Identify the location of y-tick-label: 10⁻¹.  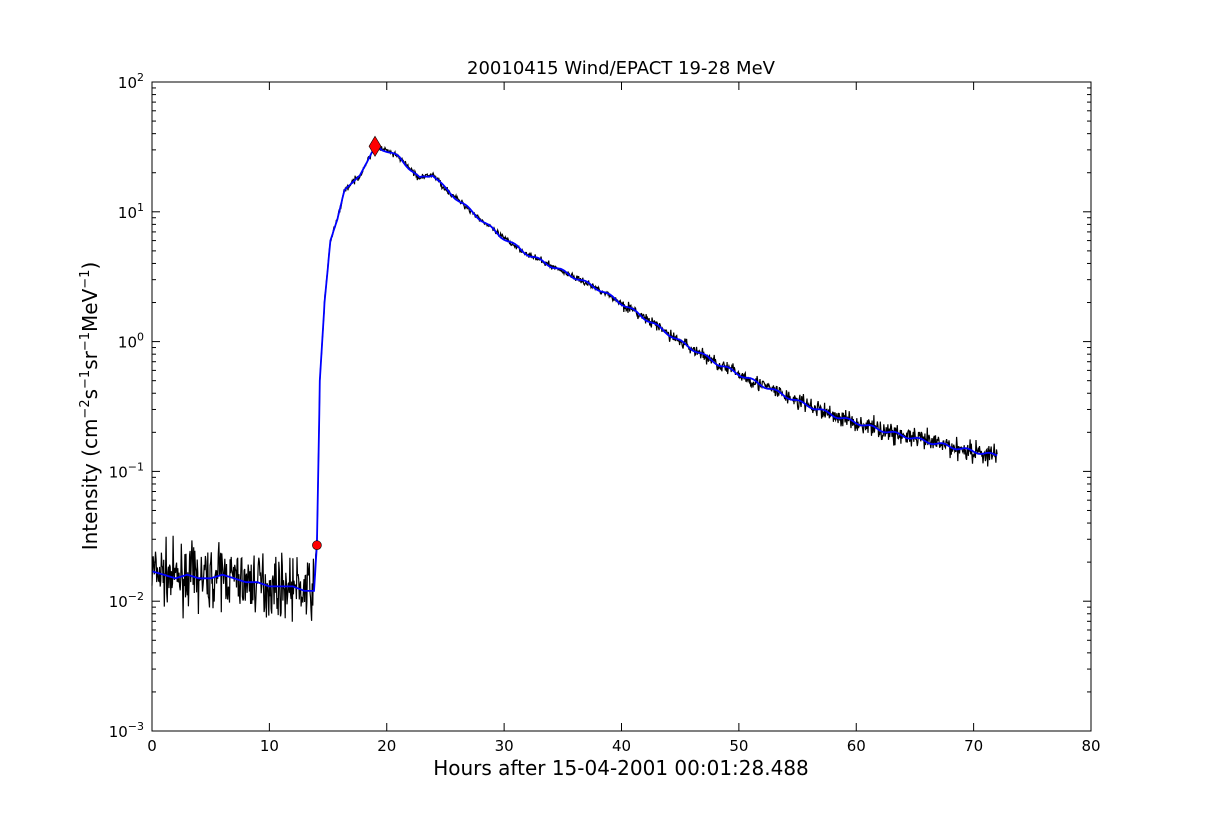
(126, 470).